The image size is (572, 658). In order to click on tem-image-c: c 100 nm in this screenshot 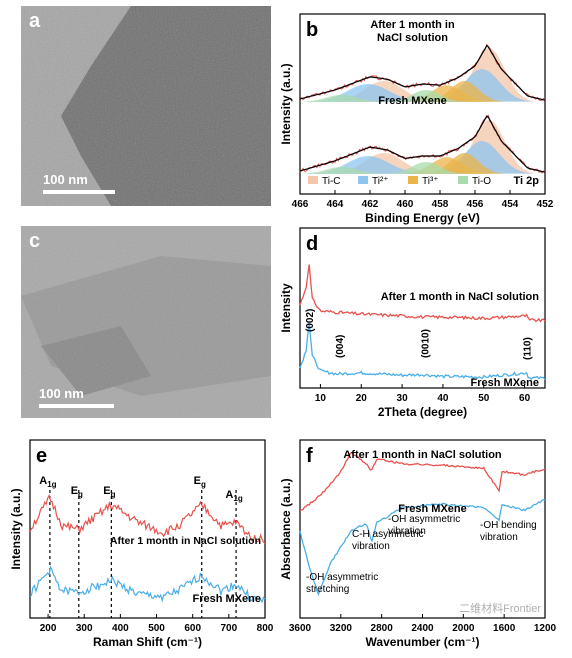, I will do `click(146, 322)`.